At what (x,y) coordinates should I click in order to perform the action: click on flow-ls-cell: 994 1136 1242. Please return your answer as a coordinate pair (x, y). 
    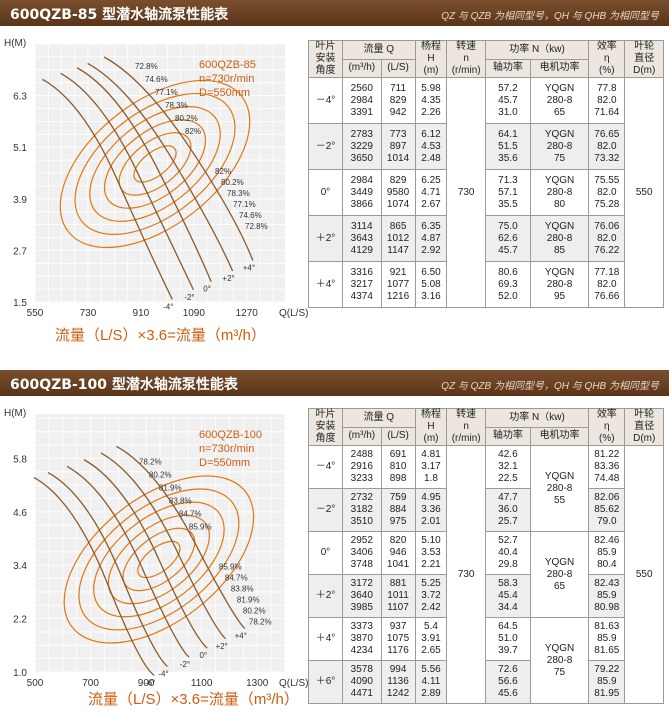
    Looking at the image, I should click on (398, 682).